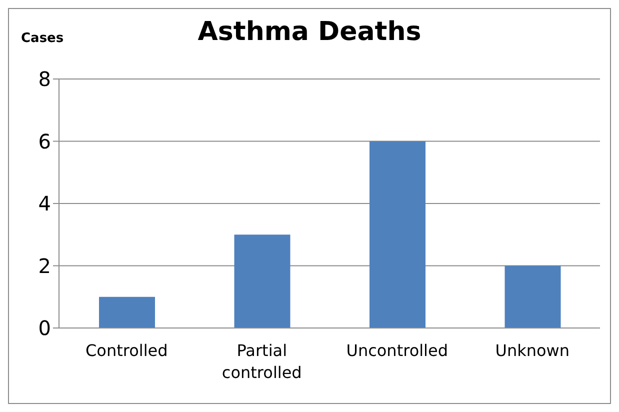  Describe the element at coordinates (42, 38) in the screenshot. I see `y-axis-title: Cases` at that location.